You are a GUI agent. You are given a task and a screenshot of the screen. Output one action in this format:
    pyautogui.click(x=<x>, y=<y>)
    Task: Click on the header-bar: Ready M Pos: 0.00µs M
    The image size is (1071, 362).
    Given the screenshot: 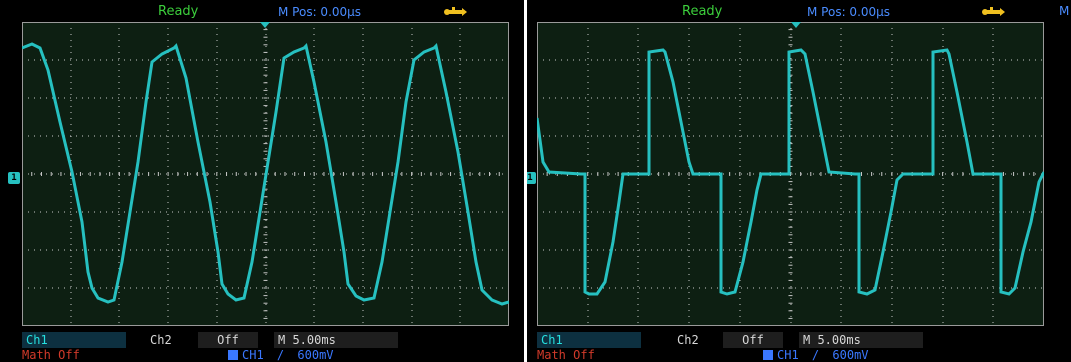 What is the action you would take?
    pyautogui.click(x=799, y=11)
    